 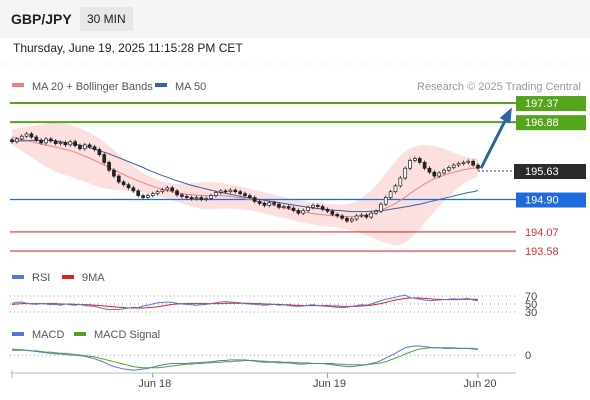 What do you see at coordinates (531, 305) in the screenshot?
I see `rsi-level-label: 50` at bounding box center [531, 305].